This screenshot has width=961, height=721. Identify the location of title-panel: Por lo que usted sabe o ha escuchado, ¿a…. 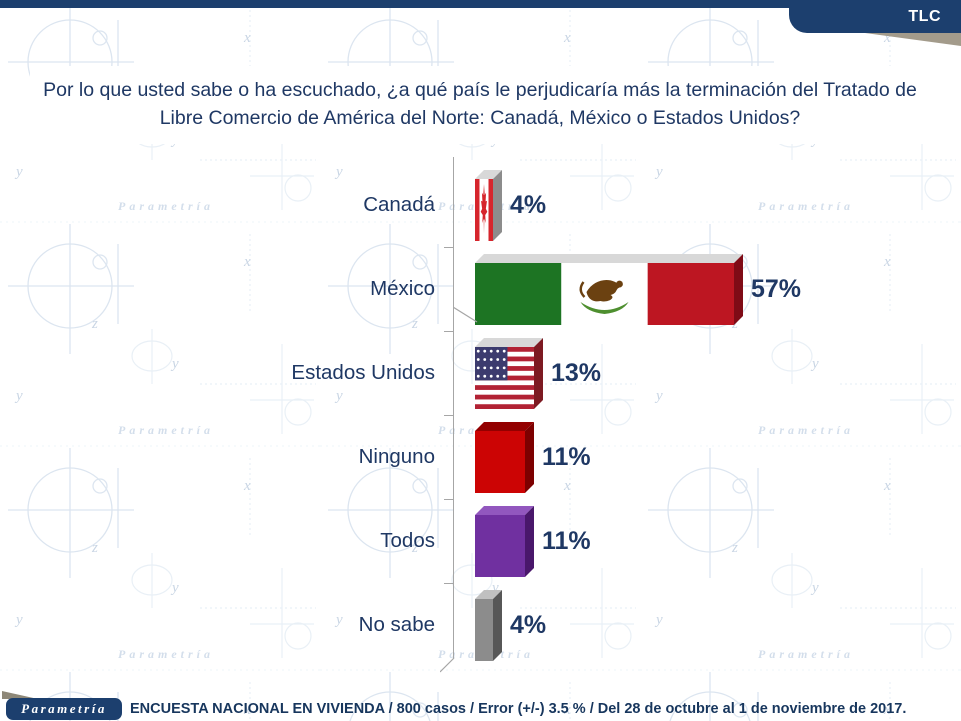
(480, 105).